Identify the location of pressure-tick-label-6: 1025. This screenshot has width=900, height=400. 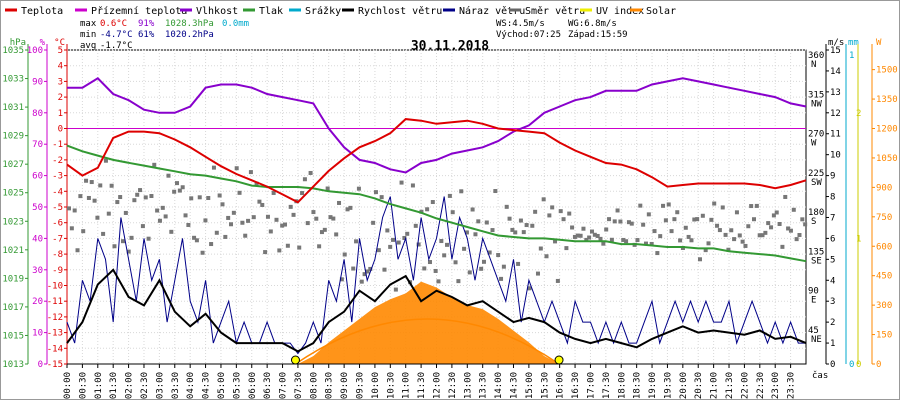
(13, 194).